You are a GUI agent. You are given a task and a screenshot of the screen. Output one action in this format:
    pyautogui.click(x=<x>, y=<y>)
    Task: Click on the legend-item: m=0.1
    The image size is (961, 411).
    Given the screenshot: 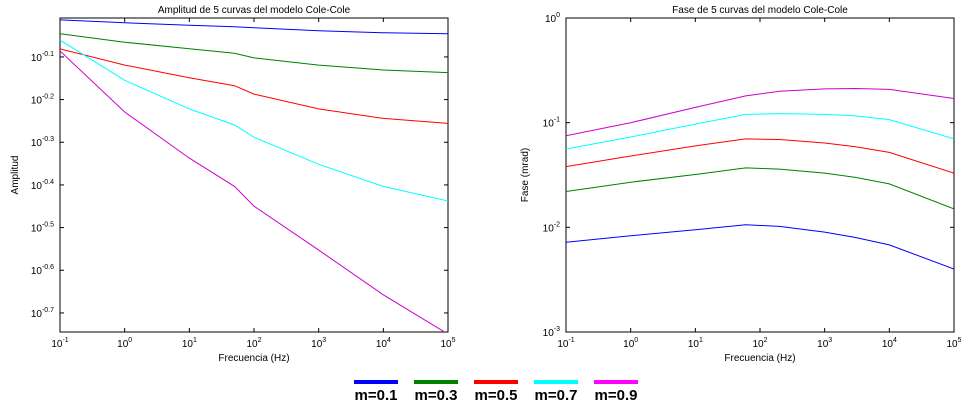 What is the action you would take?
    pyautogui.click(x=376, y=390)
    